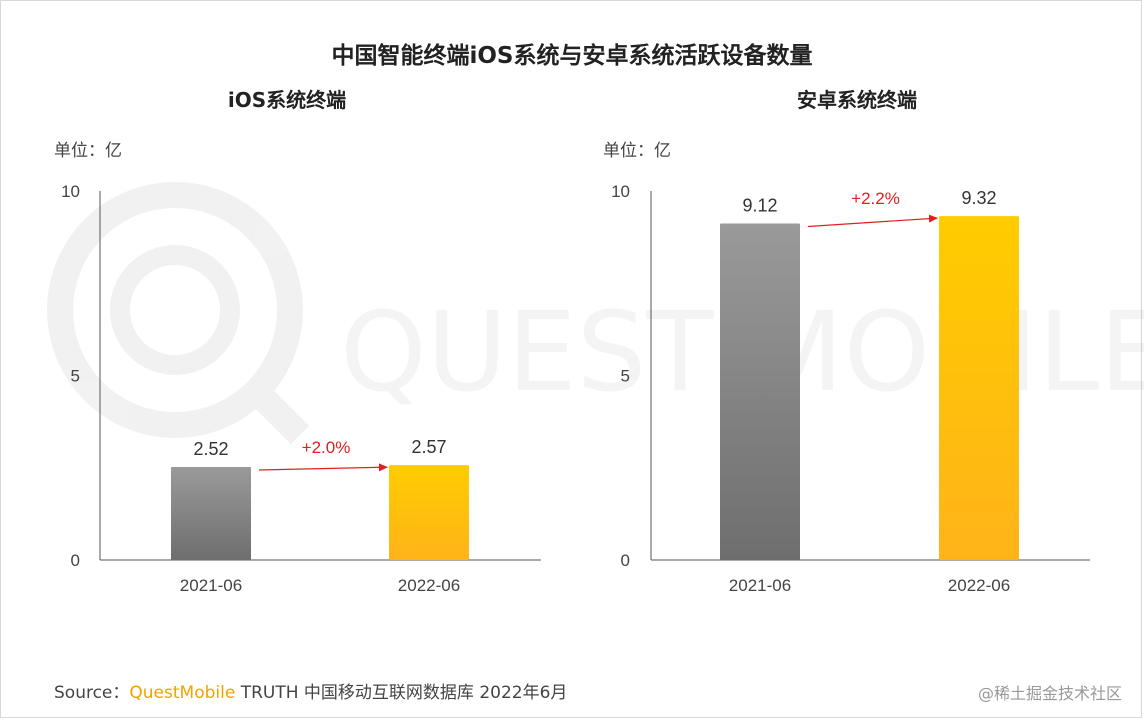 The image size is (1144, 720). What do you see at coordinates (978, 198) in the screenshot?
I see `data-label: 9.32` at bounding box center [978, 198].